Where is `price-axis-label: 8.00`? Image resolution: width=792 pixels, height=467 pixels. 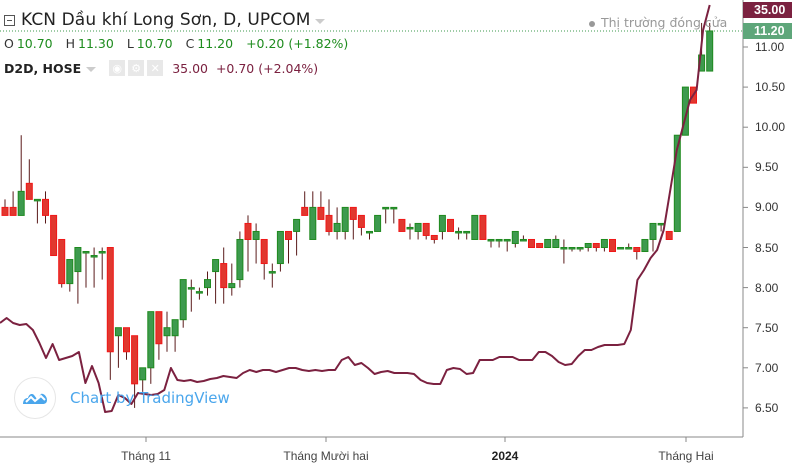
price-axis-label: 8.00 is located at coordinates (767, 287).